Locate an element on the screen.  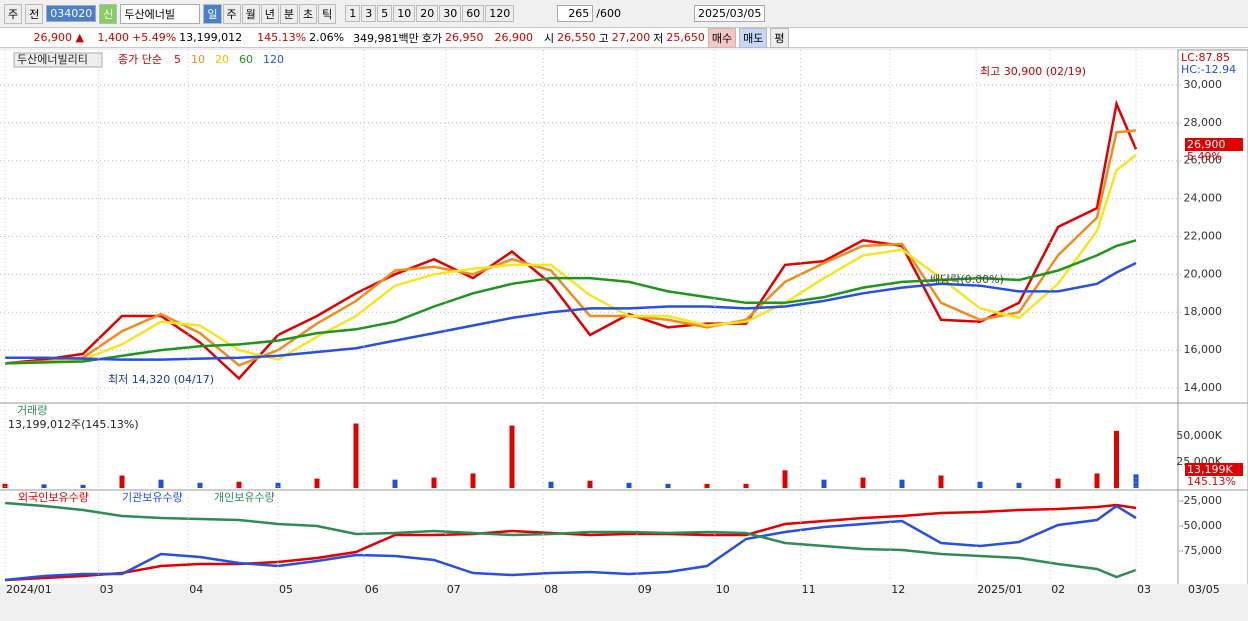
x-tick-label: 09 is located at coordinates (645, 589).